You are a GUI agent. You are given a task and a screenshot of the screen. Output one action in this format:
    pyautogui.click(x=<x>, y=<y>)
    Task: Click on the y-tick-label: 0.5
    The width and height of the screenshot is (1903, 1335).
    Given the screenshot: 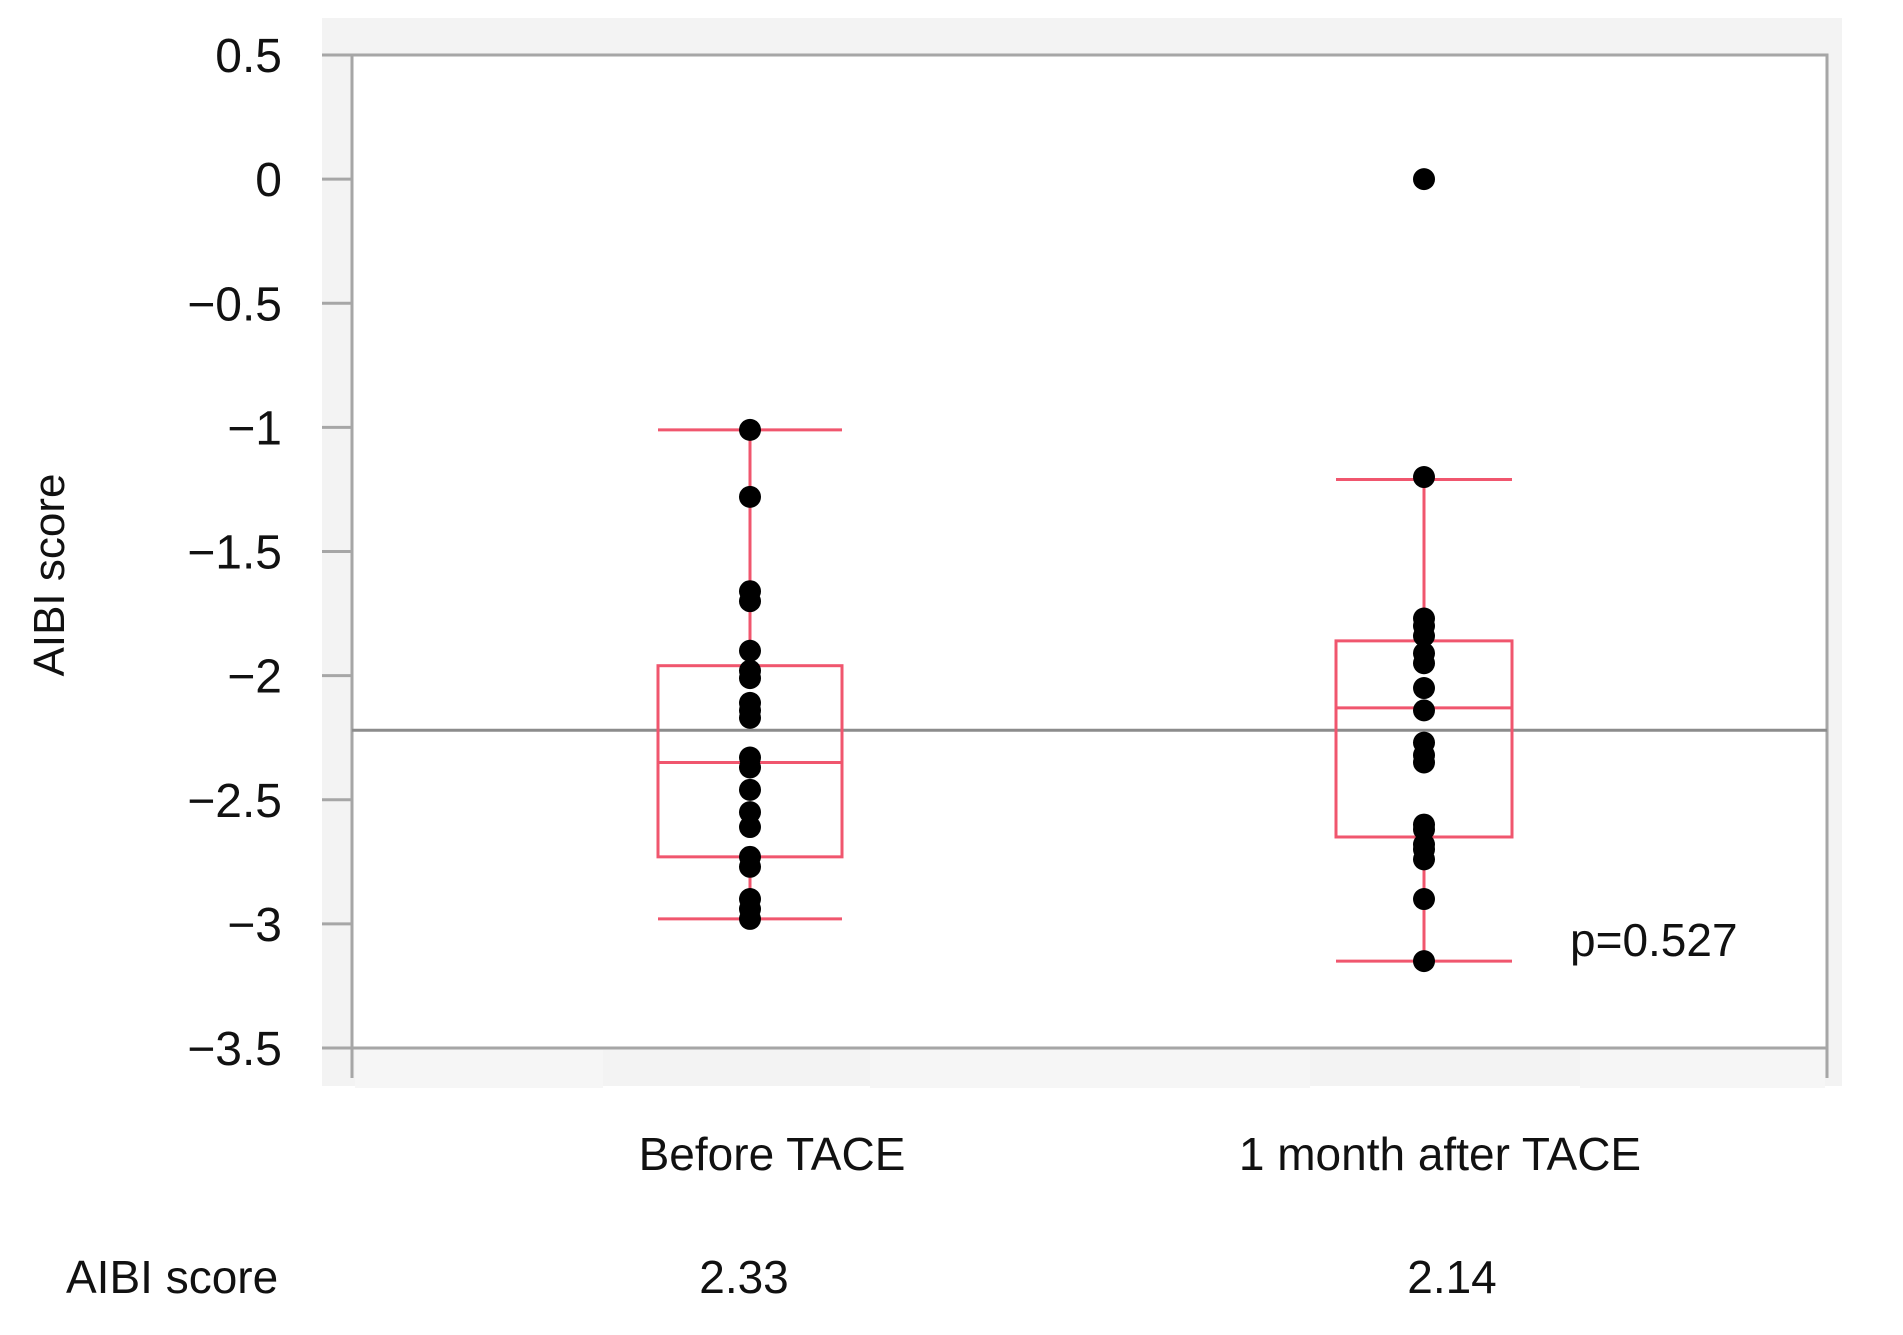 What is the action you would take?
    pyautogui.click(x=248, y=56)
    